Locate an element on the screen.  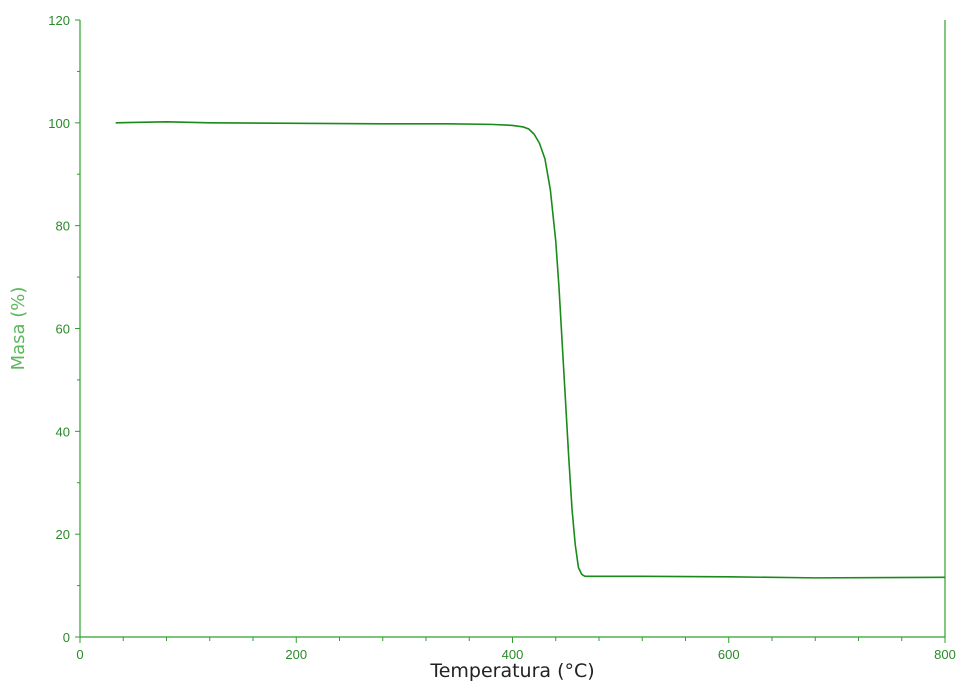
x-tick-label: 400 is located at coordinates (513, 654).